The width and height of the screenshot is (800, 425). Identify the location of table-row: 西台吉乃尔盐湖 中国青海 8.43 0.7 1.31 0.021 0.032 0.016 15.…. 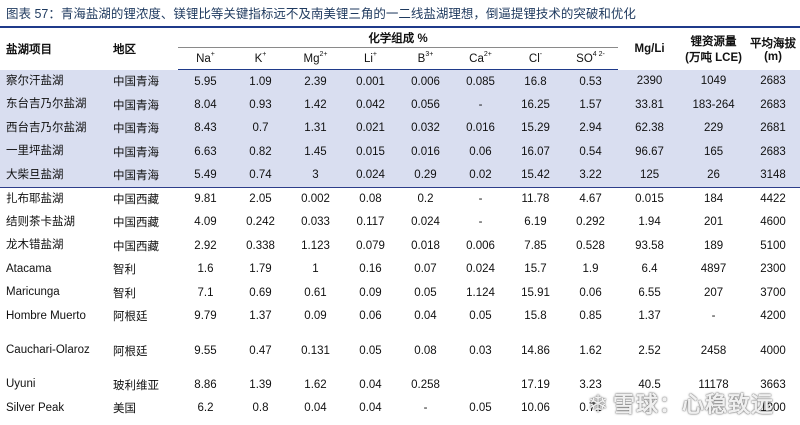
(400, 128).